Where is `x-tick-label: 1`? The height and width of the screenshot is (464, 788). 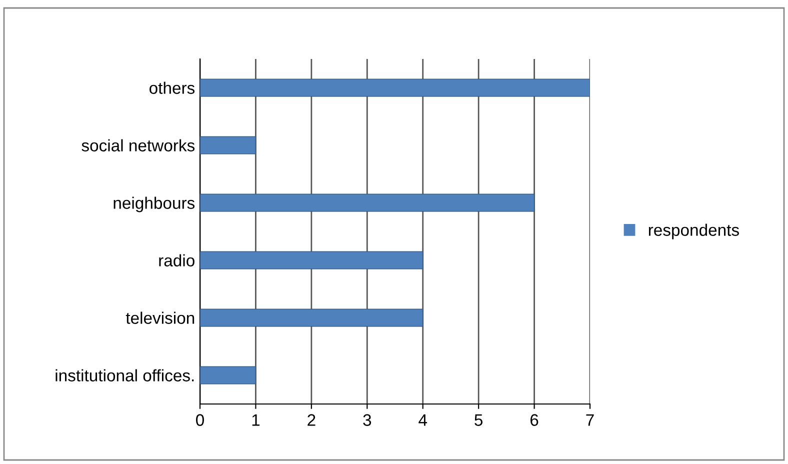
x-tick-label: 1 is located at coordinates (256, 420).